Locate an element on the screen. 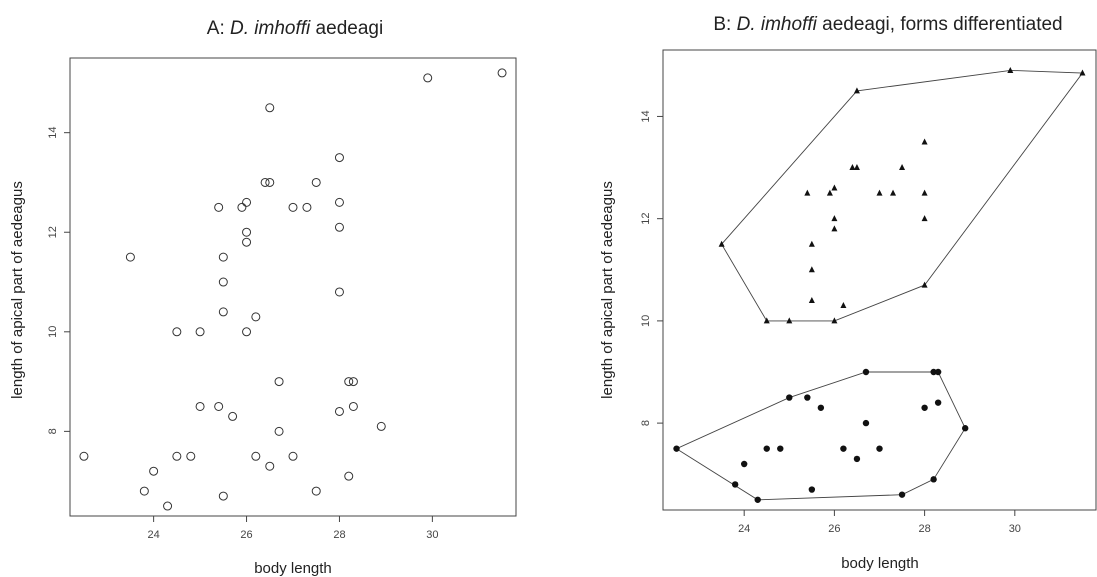 The height and width of the screenshot is (577, 1097). panel-a-y-tick-label: 10 is located at coordinates (53, 332).